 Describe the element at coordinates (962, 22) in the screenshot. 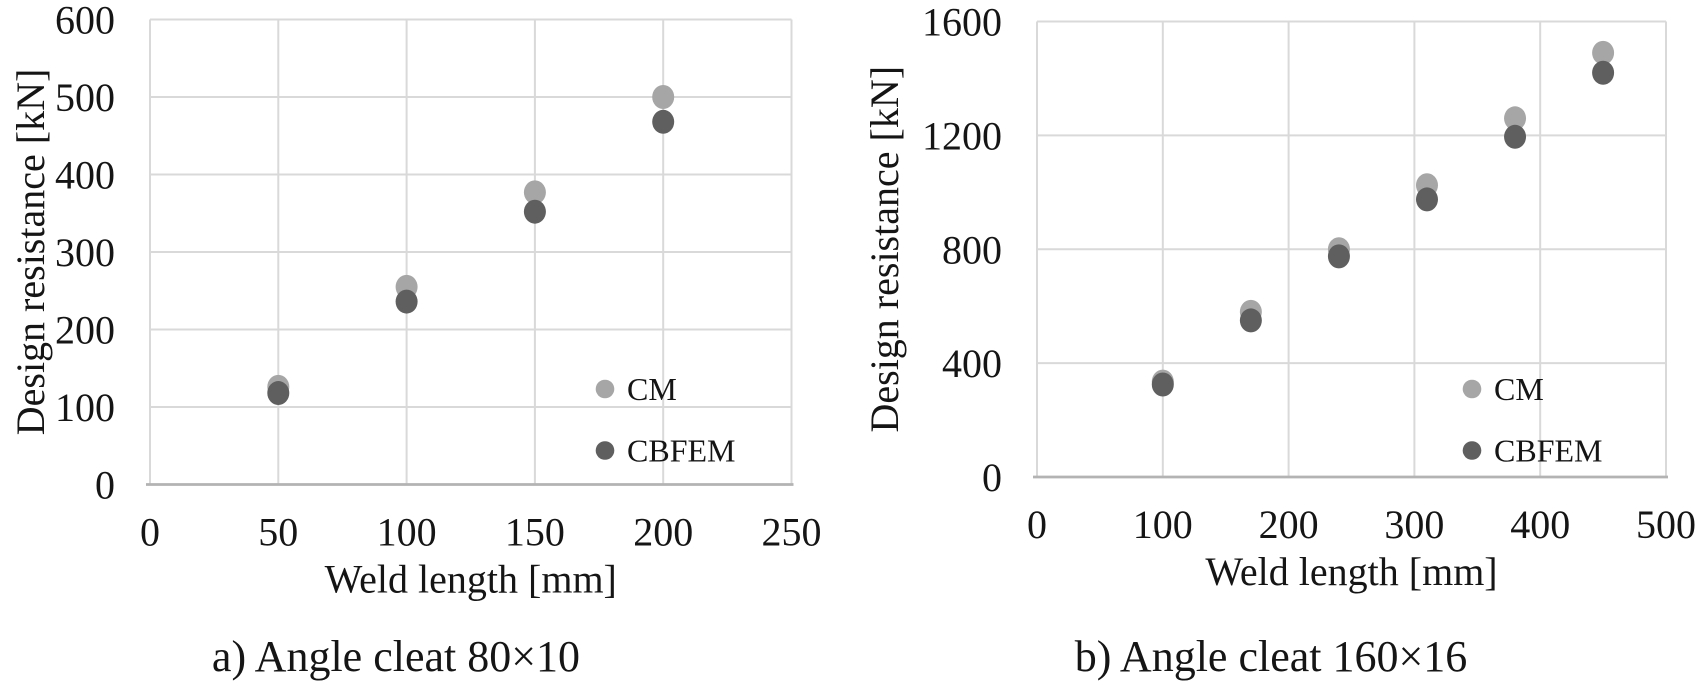

I see `y-tick-label: 1600` at that location.